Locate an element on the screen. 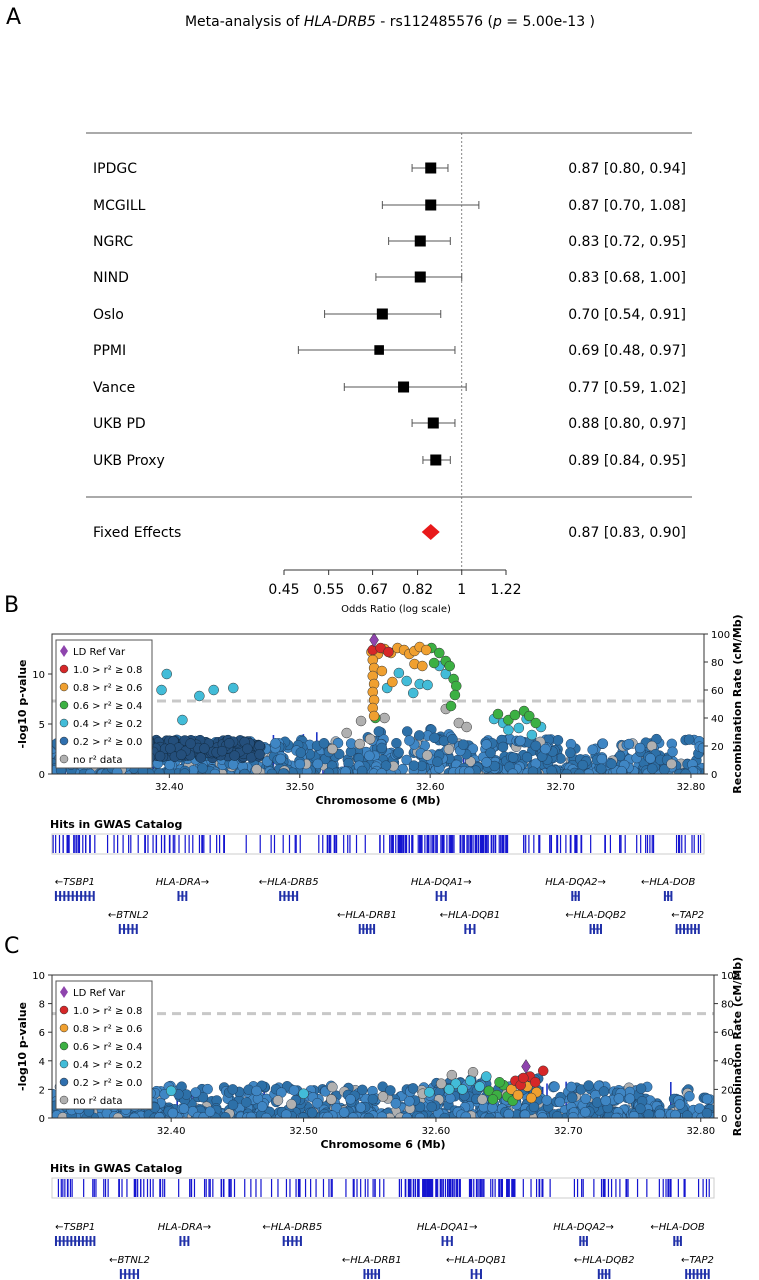 This screenshot has height=1280, width=759. legend-label: LD Ref Var is located at coordinates (99, 652).